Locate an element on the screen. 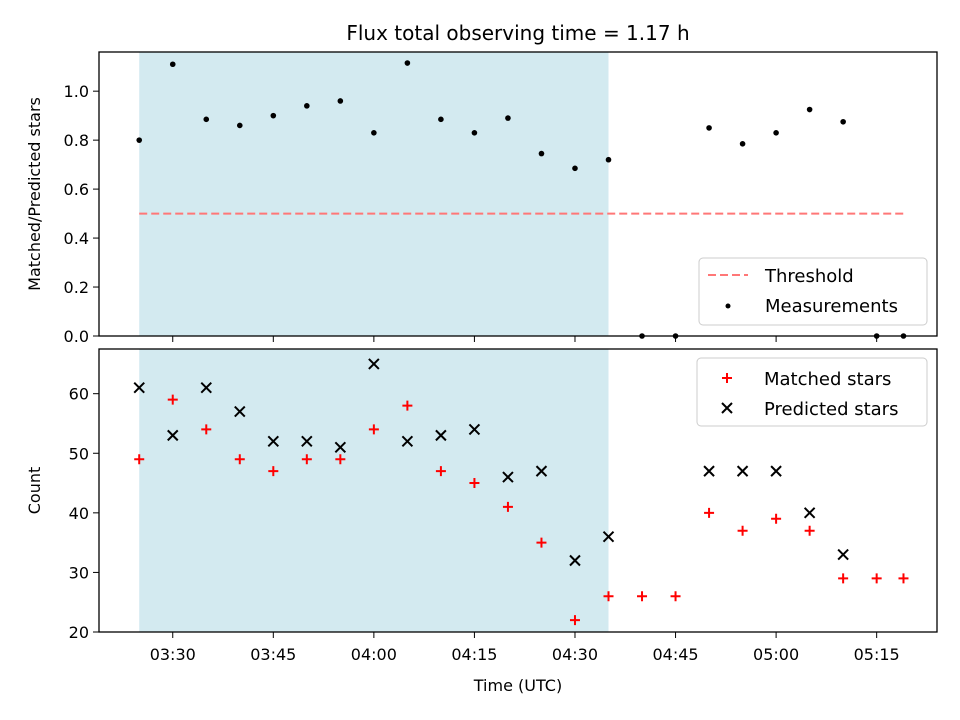 The width and height of the screenshot is (960, 720). legend-measurements-swatch is located at coordinates (728, 306).